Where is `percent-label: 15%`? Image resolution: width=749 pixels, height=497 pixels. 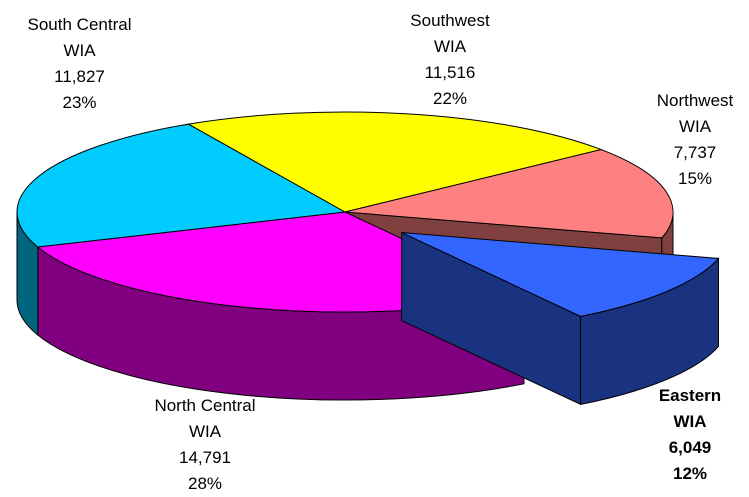
percent-label: 15% is located at coordinates (695, 178).